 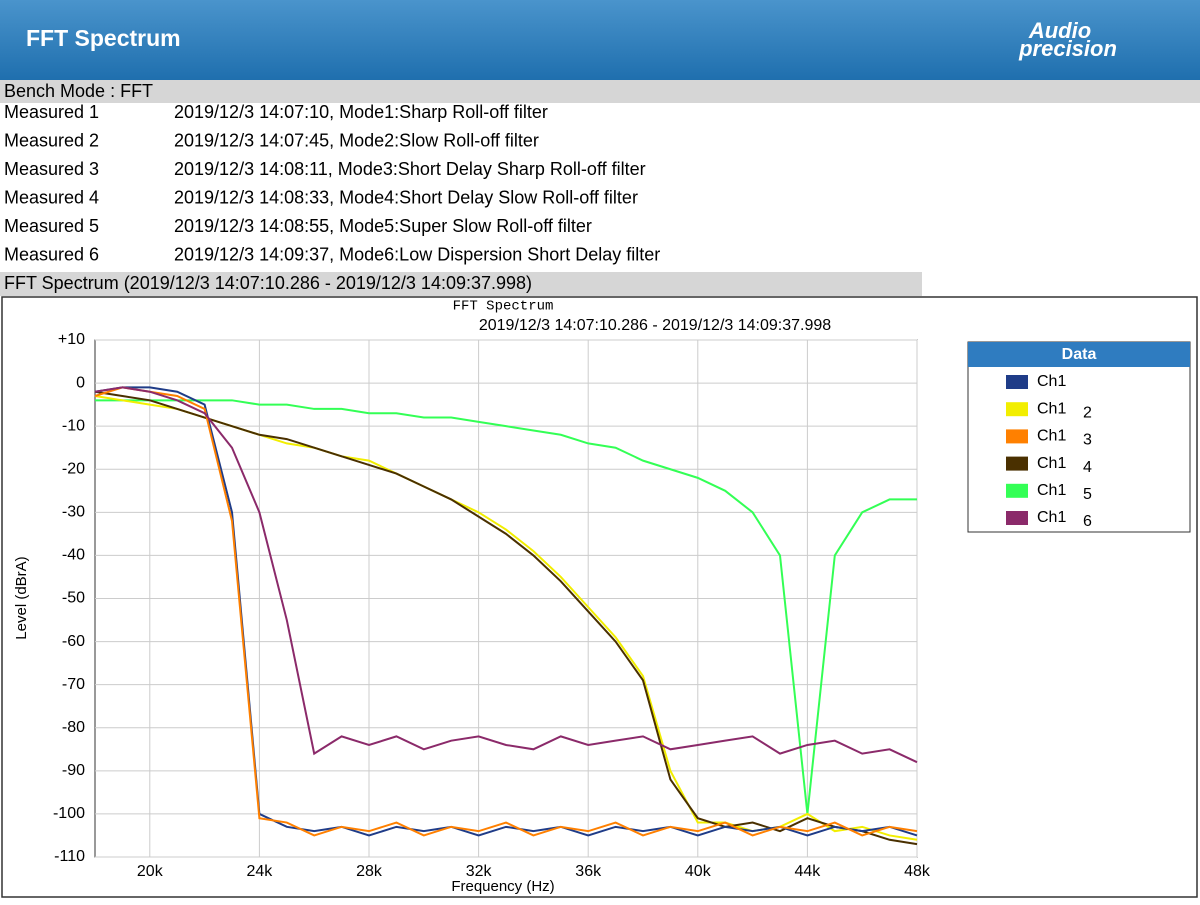 What do you see at coordinates (479, 871) in the screenshot?
I see `x-tick-label: 32k` at bounding box center [479, 871].